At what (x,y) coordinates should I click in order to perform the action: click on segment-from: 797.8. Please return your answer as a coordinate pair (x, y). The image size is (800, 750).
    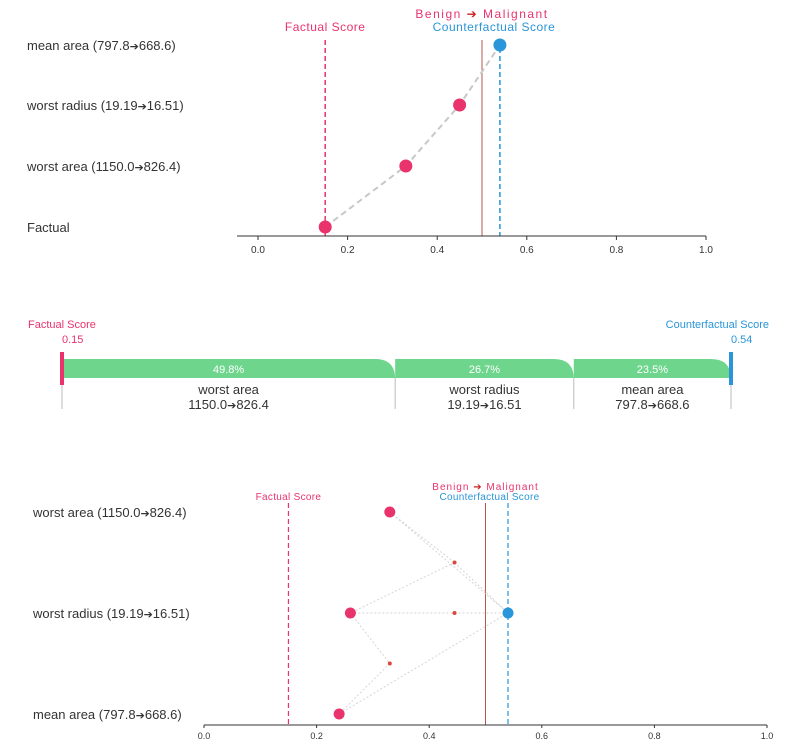
    Looking at the image, I should click on (631, 404).